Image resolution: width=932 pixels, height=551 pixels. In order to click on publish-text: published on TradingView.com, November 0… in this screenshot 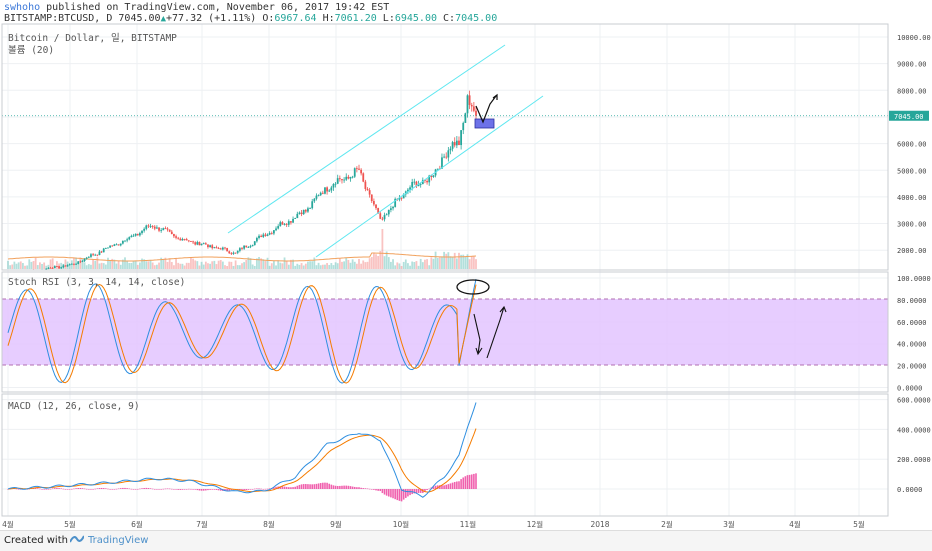, I will do `click(218, 7)`.